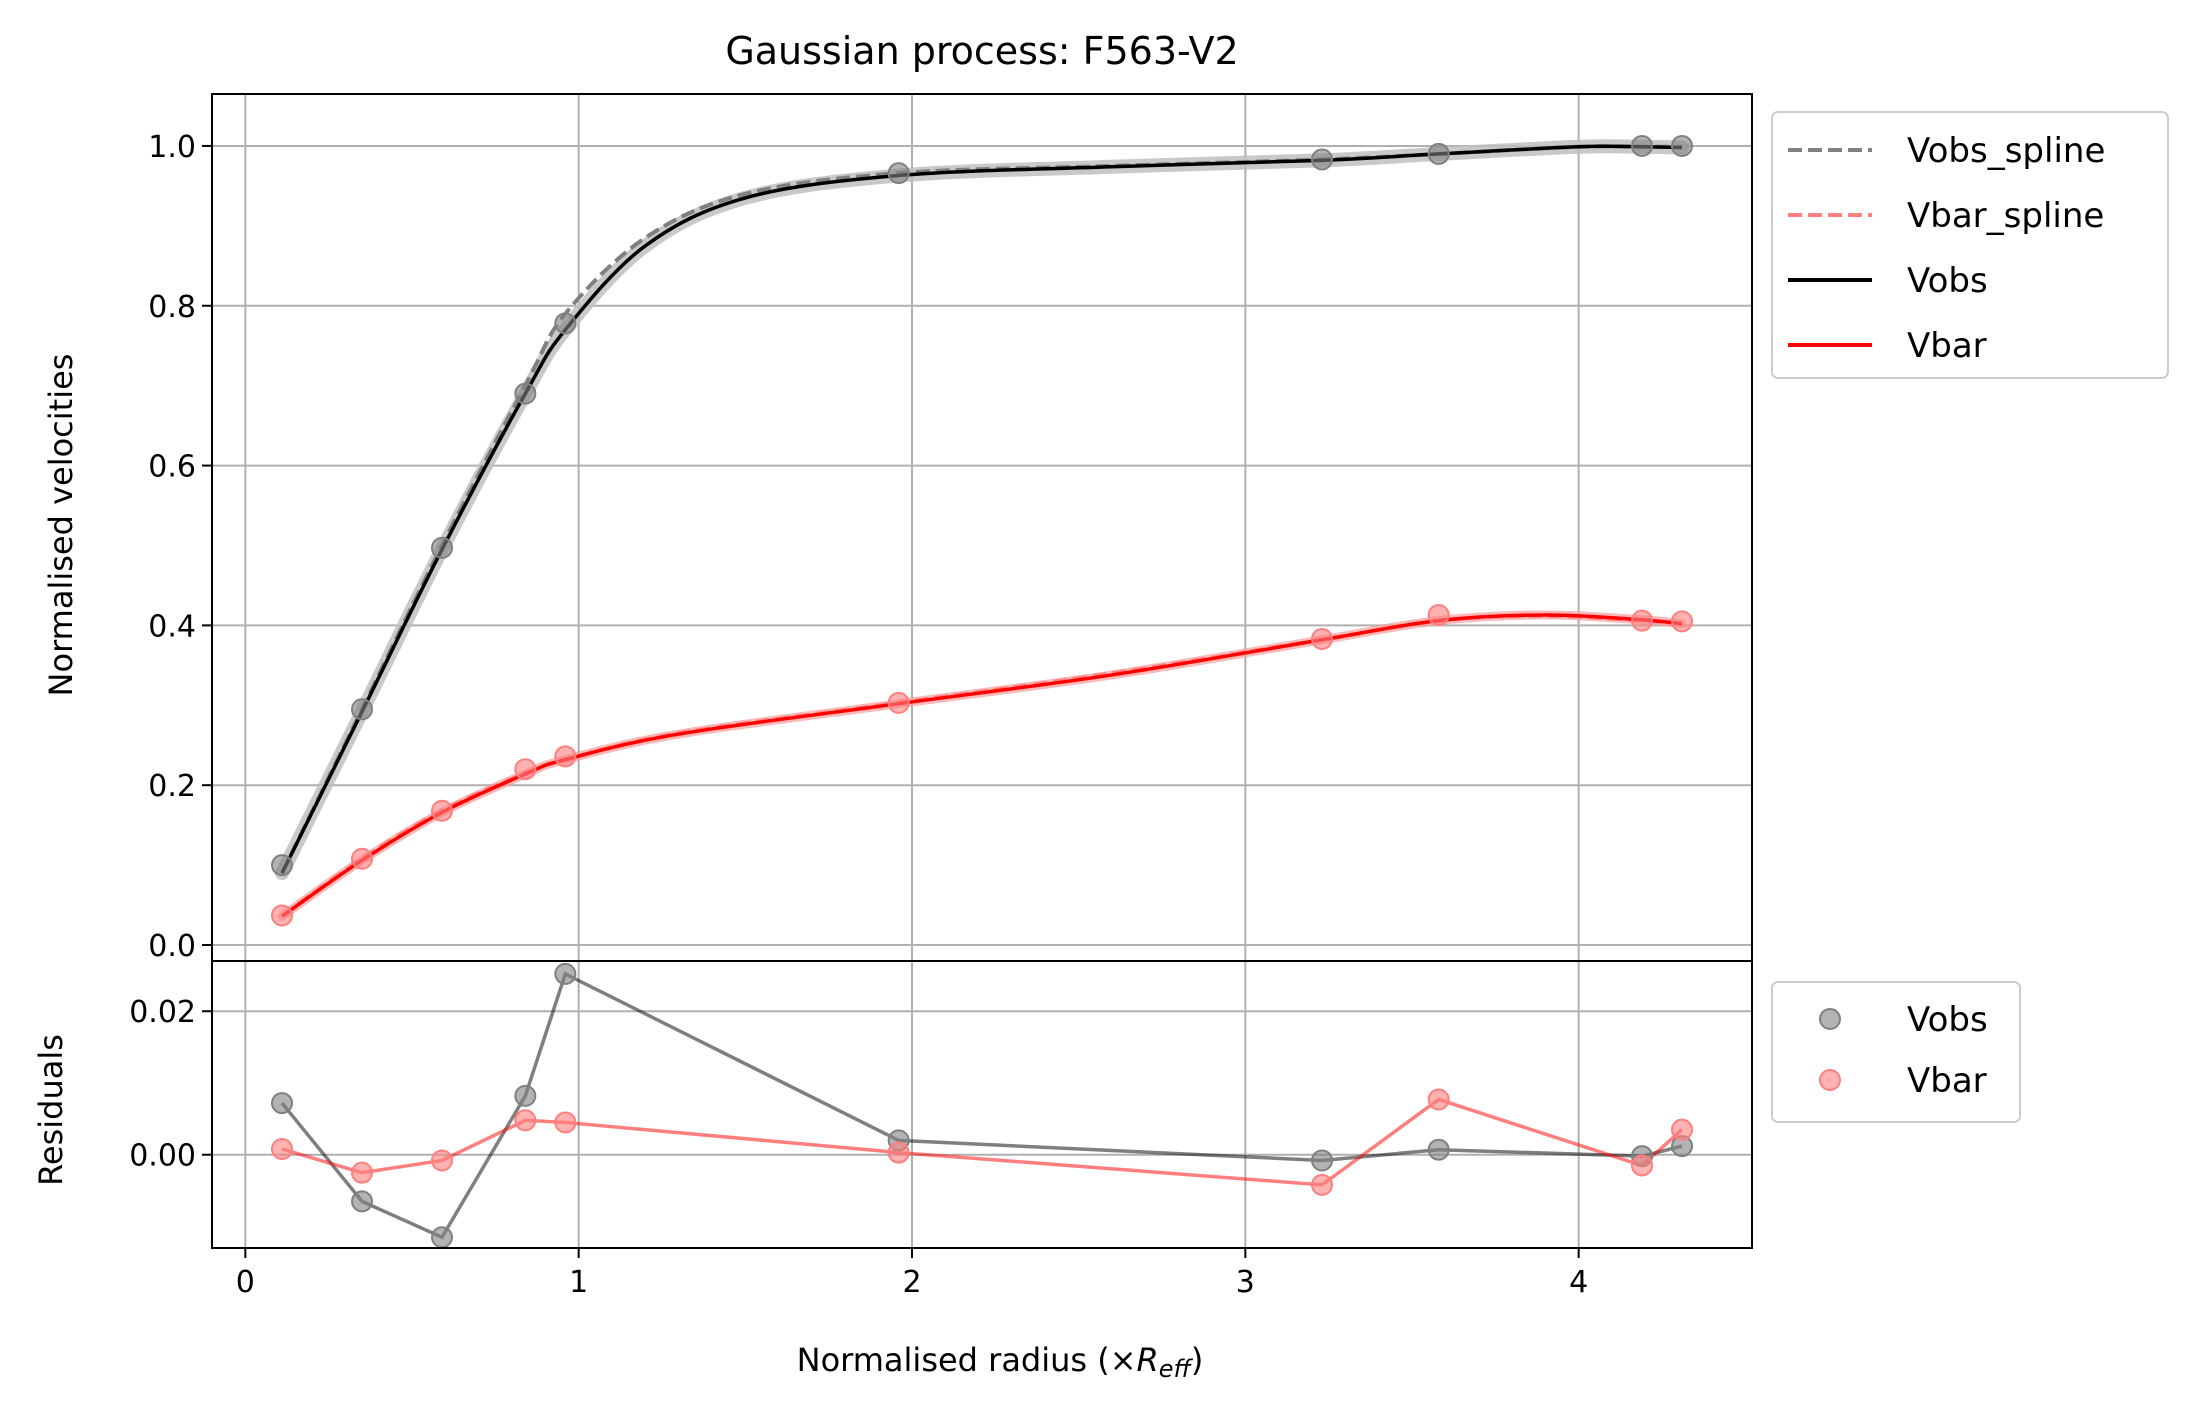  What do you see at coordinates (245, 1282) in the screenshot?
I see `x-tick-label: 0` at bounding box center [245, 1282].